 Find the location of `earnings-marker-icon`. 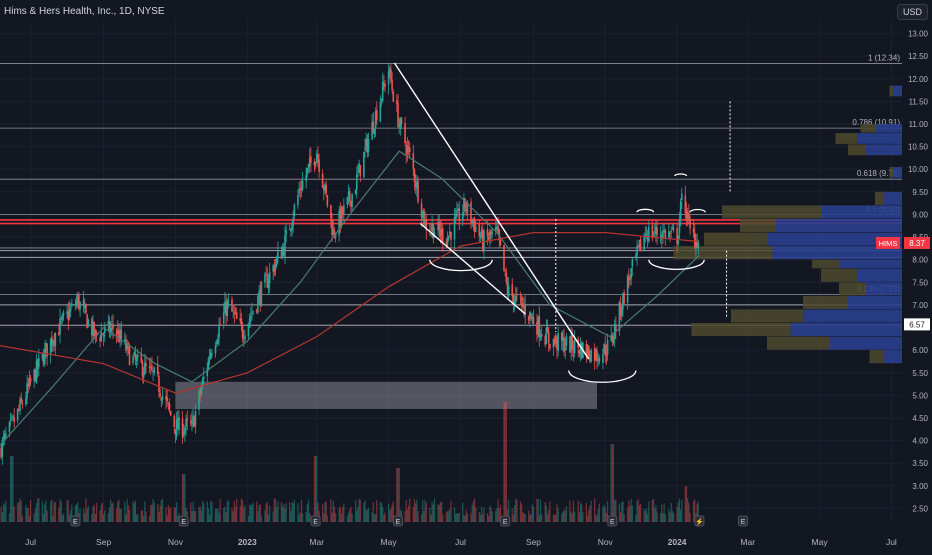

earnings-marker-icon is located at coordinates (75, 521).